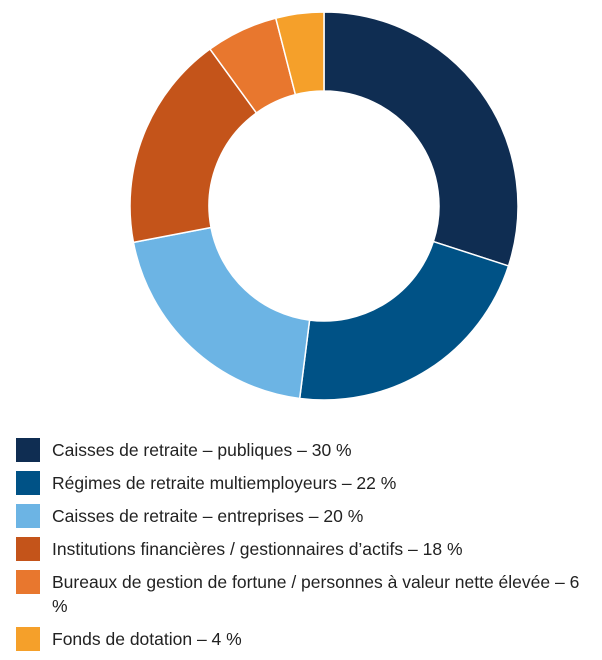 Image resolution: width=602 pixels, height=660 pixels. I want to click on legend-item: Caisses de retraite – publiques – 30 %, so click(309, 450).